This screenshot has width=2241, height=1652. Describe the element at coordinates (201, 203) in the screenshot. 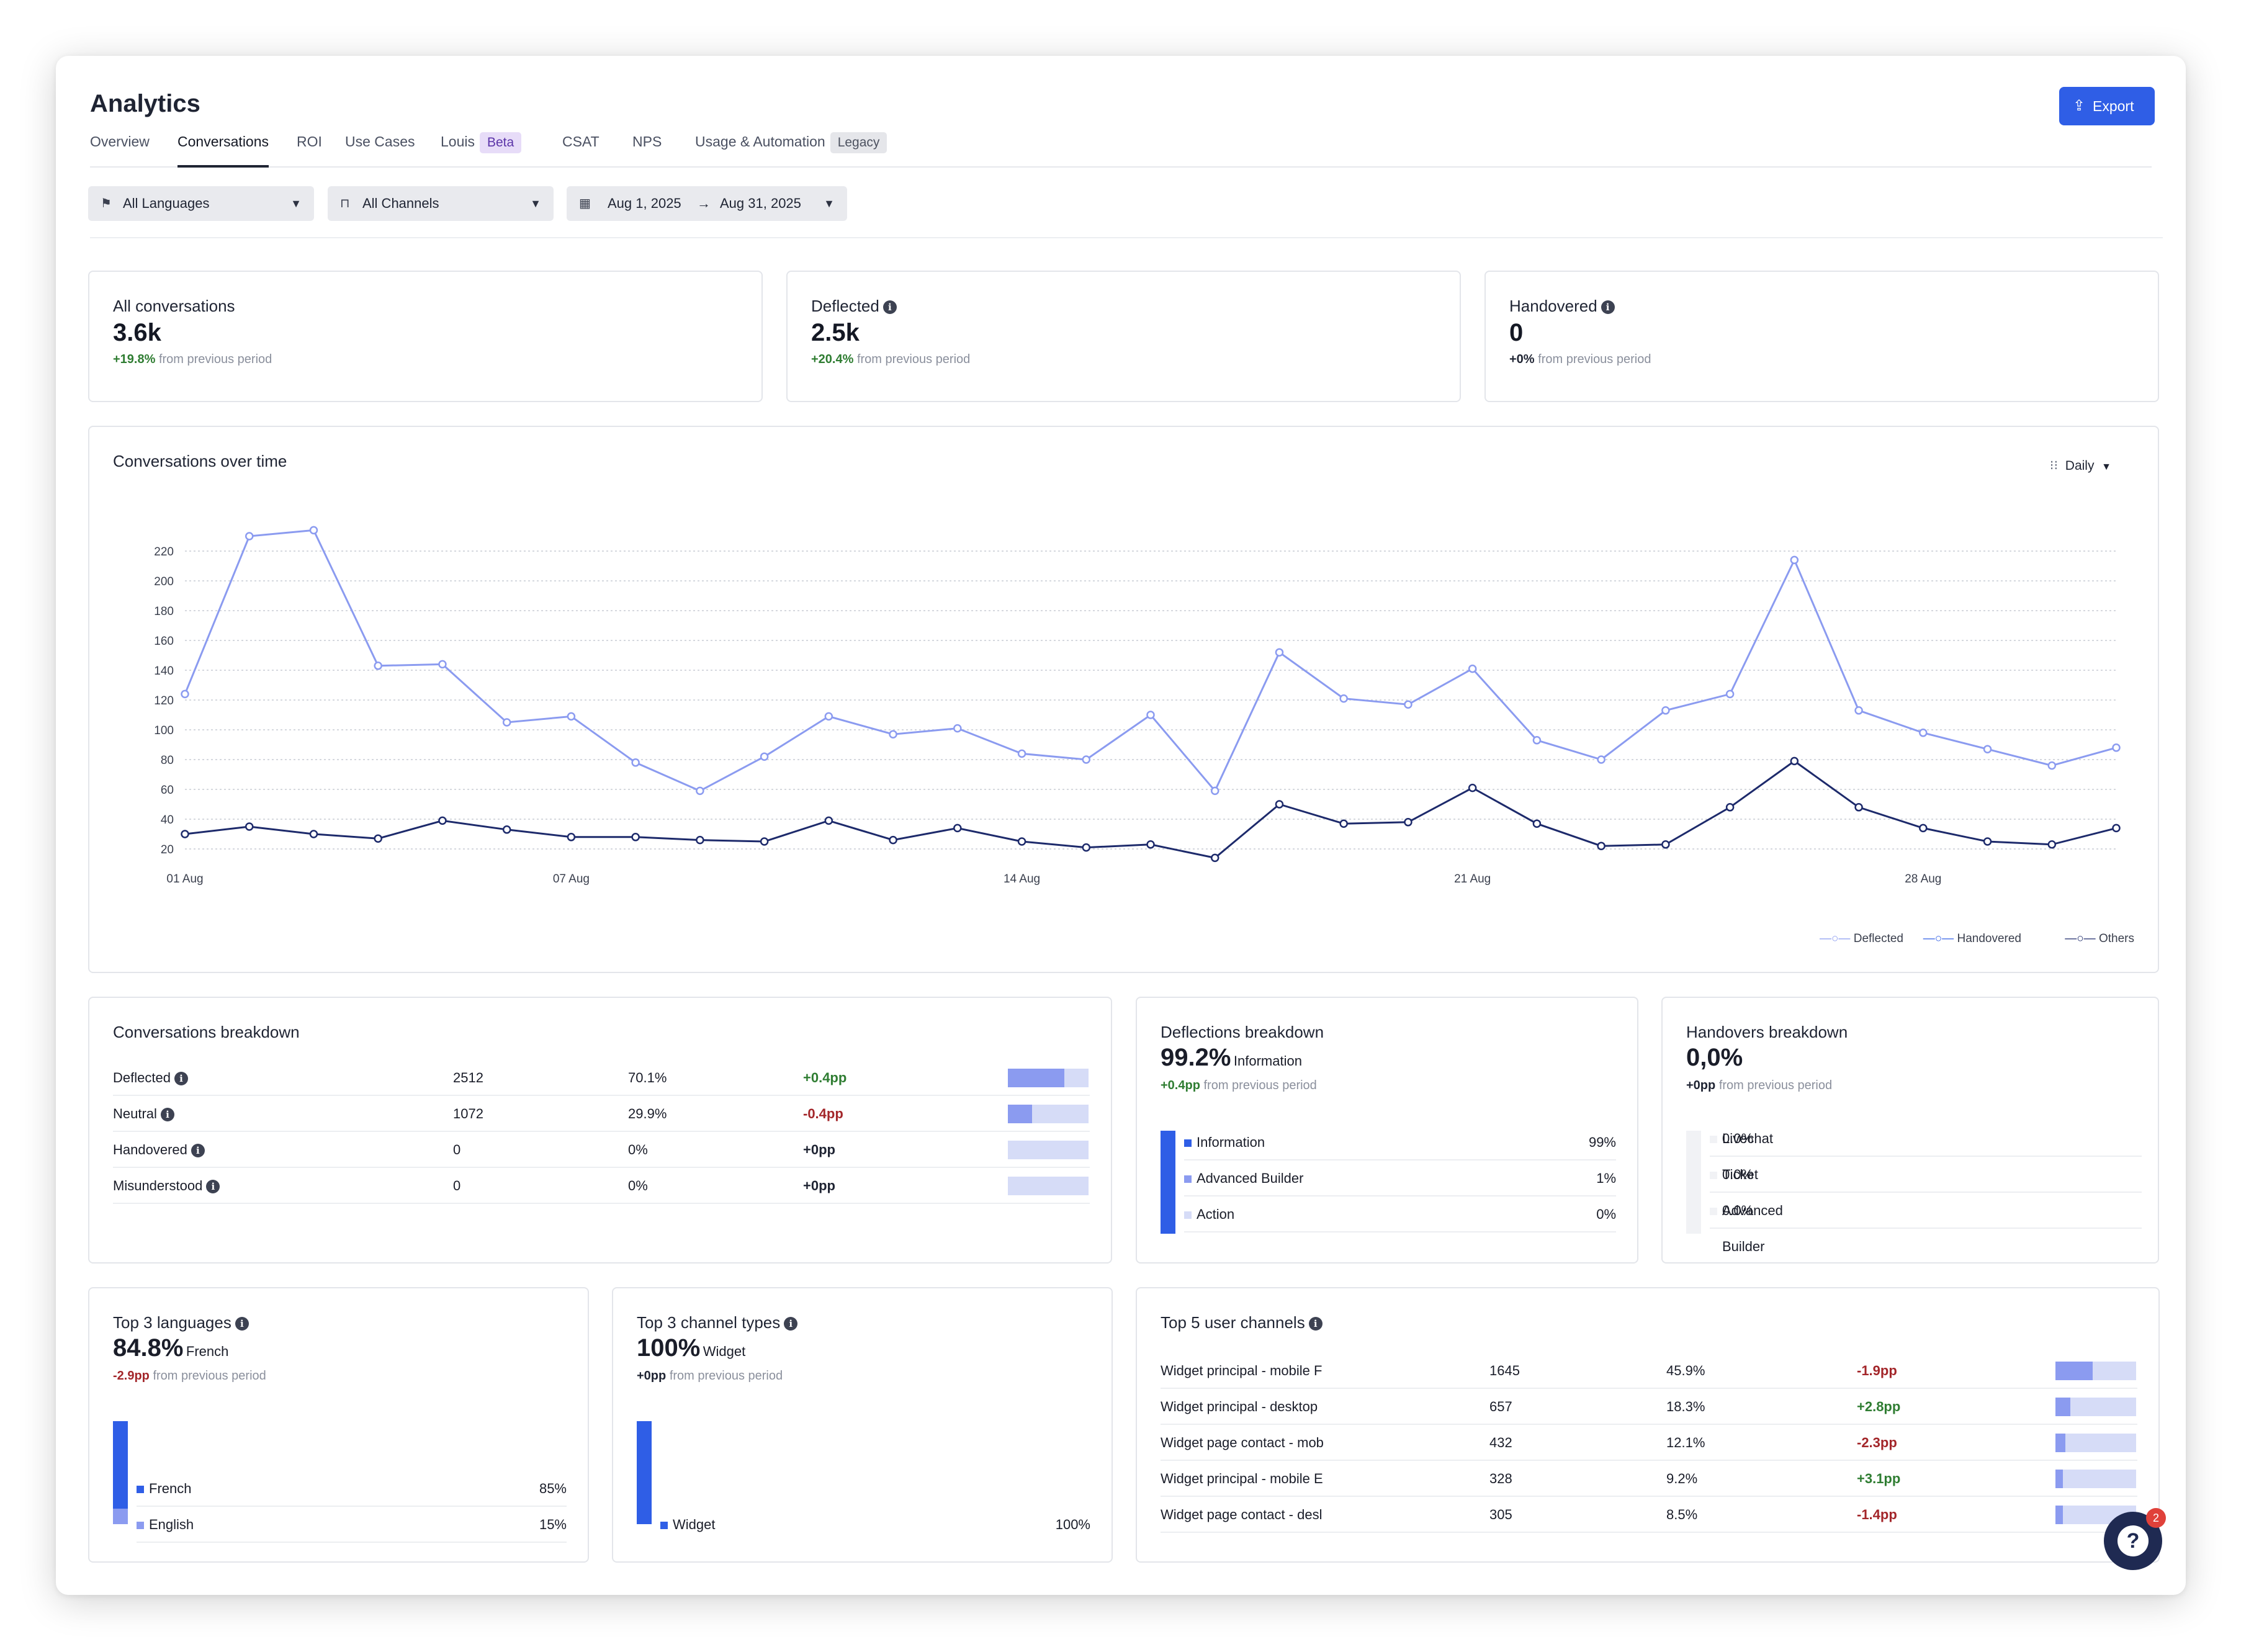

I see `language-filter: ⚑ All Languages ▼` at that location.